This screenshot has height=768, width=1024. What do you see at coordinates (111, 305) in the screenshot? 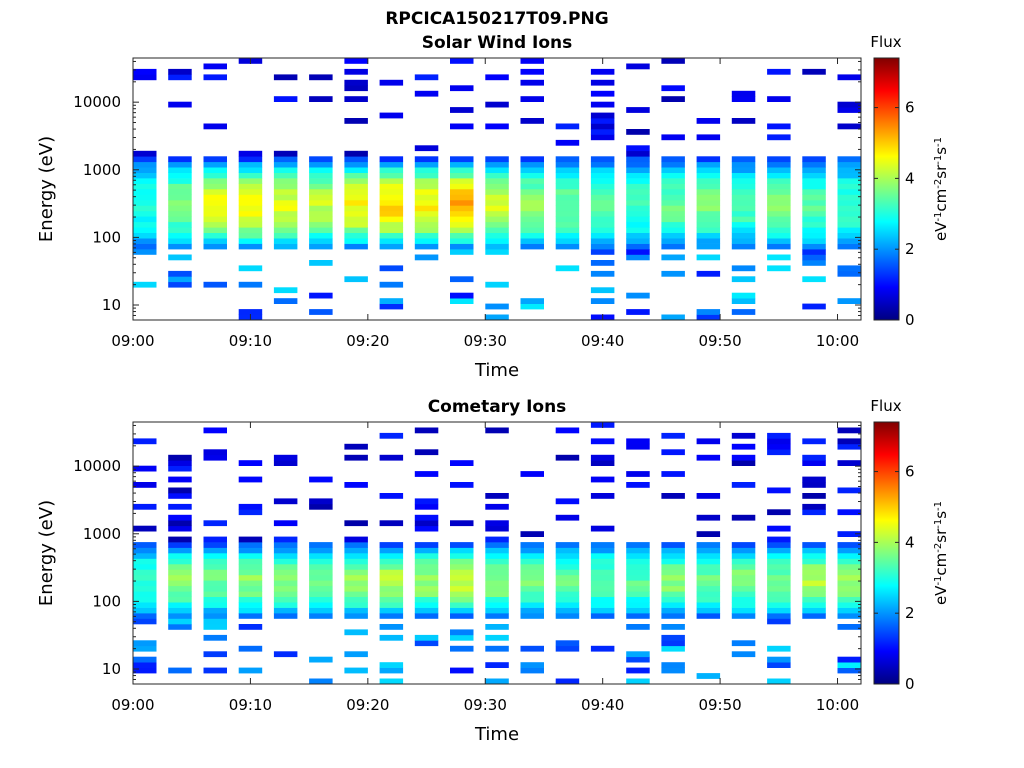
I see `y-tick-label: 10` at bounding box center [111, 305].